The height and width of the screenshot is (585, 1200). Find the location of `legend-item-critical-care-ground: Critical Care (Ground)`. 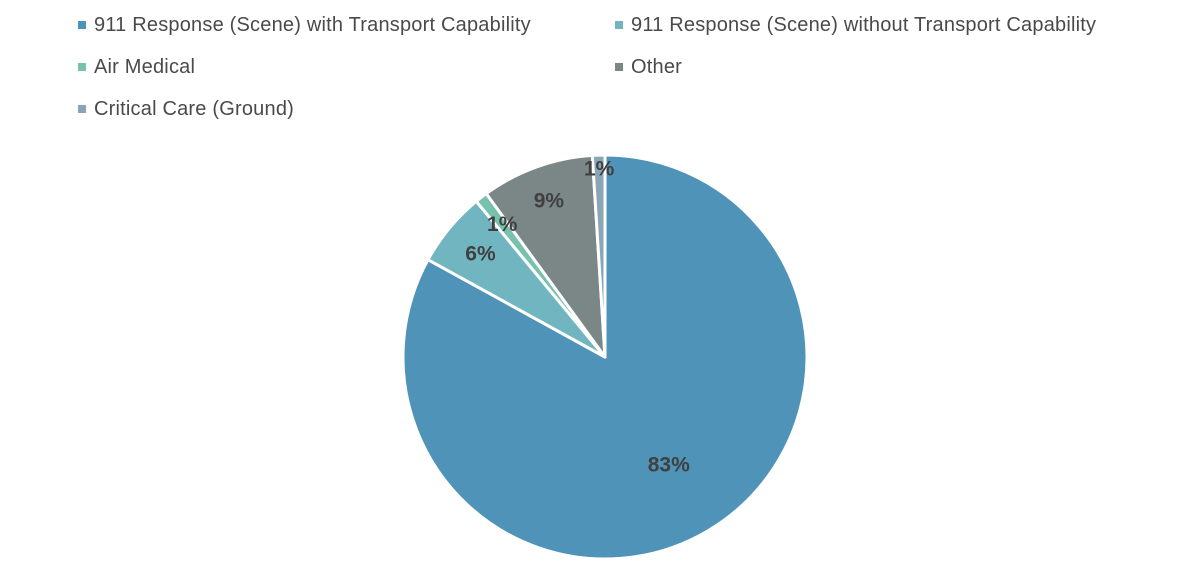

legend-item-critical-care-ground: Critical Care (Ground) is located at coordinates (186, 109).